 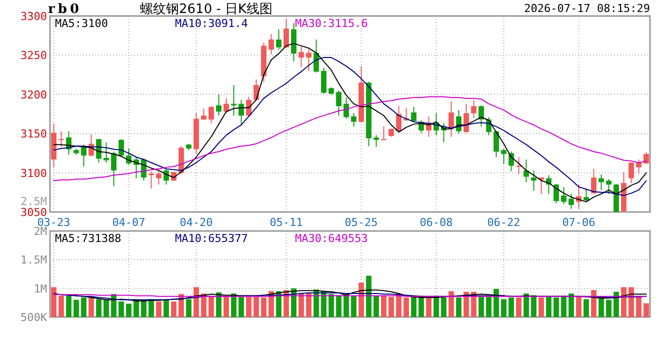 I want to click on y-tick-label: 500K, so click(x=34, y=317).